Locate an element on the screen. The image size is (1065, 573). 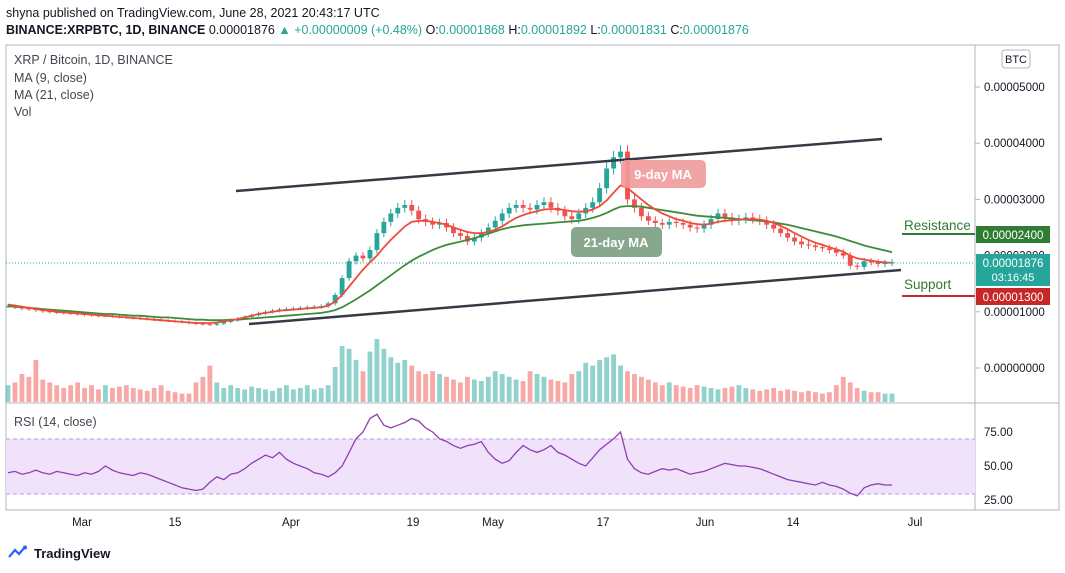
symbol: BINANCE:XRPBTC, 1D, BINANCE is located at coordinates (106, 30).